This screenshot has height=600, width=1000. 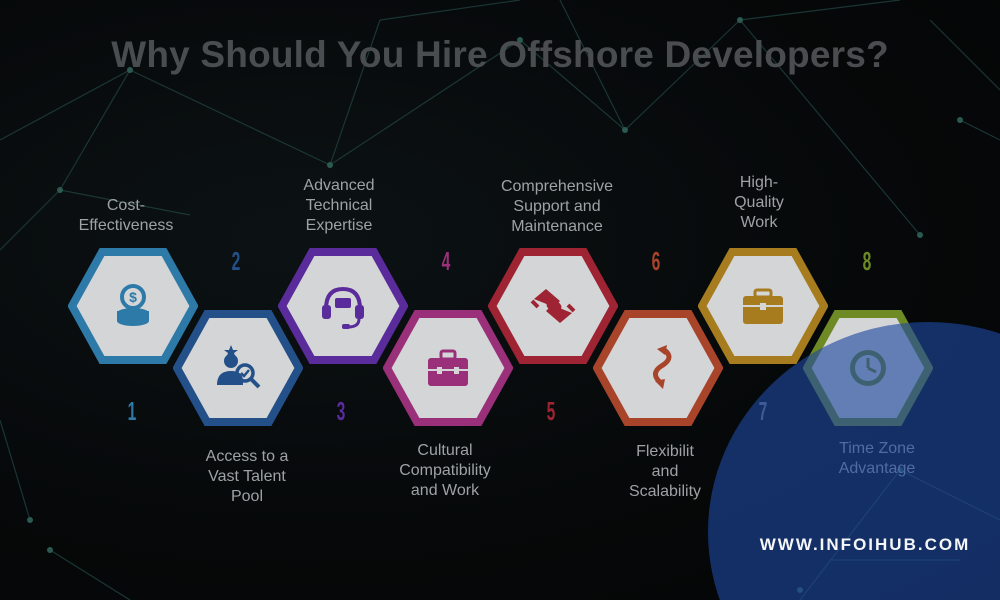 What do you see at coordinates (665, 471) in the screenshot?
I see `item-6-label: Flexibilit and Scalability` at bounding box center [665, 471].